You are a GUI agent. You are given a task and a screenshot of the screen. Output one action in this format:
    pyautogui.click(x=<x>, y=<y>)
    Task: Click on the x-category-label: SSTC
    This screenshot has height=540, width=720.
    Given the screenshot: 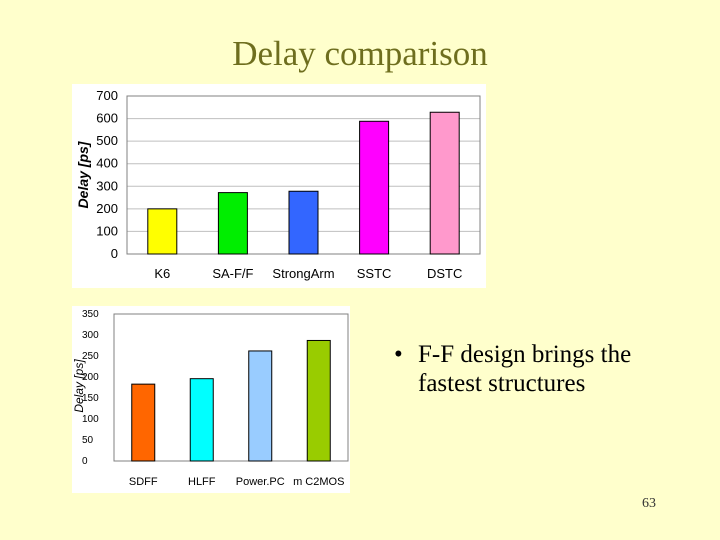 What is the action you would take?
    pyautogui.click(x=374, y=273)
    